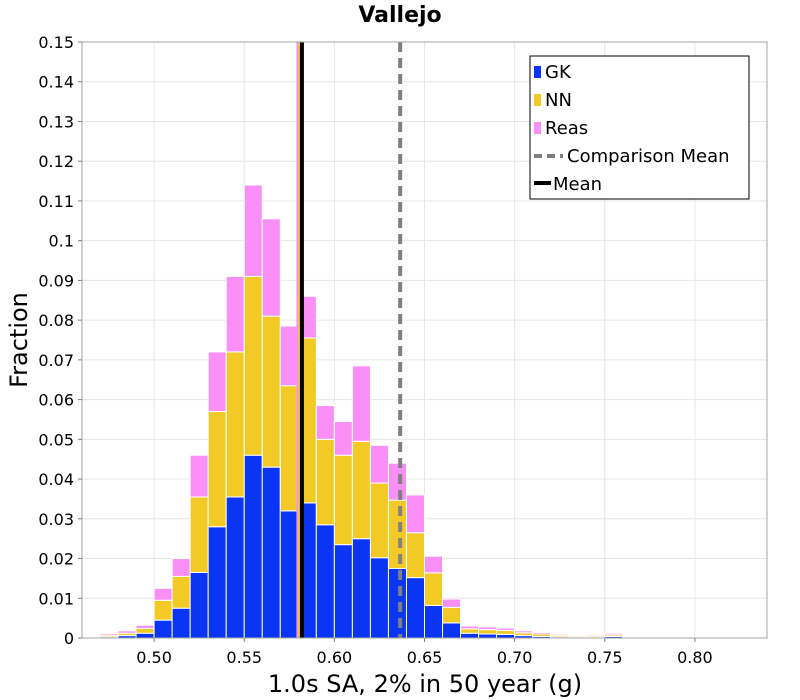 The height and width of the screenshot is (700, 800). What do you see at coordinates (56, 519) in the screenshot?
I see `y-tick-label: 0.03` at bounding box center [56, 519].